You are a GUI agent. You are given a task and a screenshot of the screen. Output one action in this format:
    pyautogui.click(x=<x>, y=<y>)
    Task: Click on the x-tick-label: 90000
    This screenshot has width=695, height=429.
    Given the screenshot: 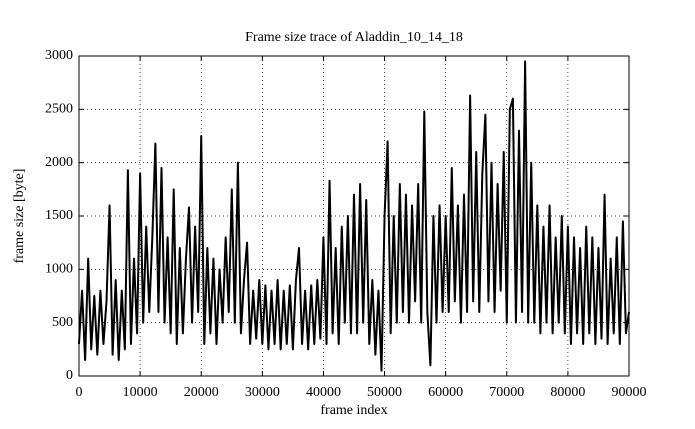 What is the action you would take?
    pyautogui.click(x=629, y=392)
    